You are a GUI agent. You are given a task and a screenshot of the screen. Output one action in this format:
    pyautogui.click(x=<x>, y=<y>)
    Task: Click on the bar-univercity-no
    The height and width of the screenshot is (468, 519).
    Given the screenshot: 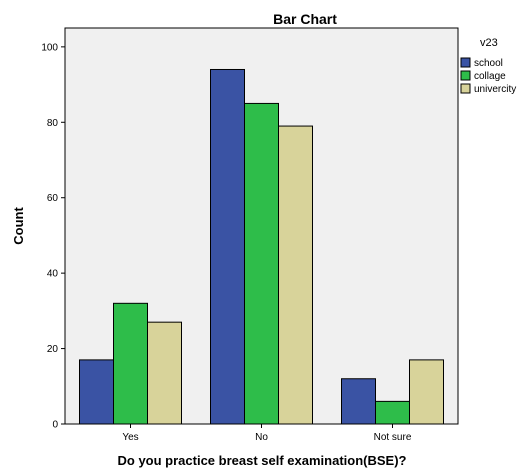 What is the action you would take?
    pyautogui.click(x=295, y=275)
    